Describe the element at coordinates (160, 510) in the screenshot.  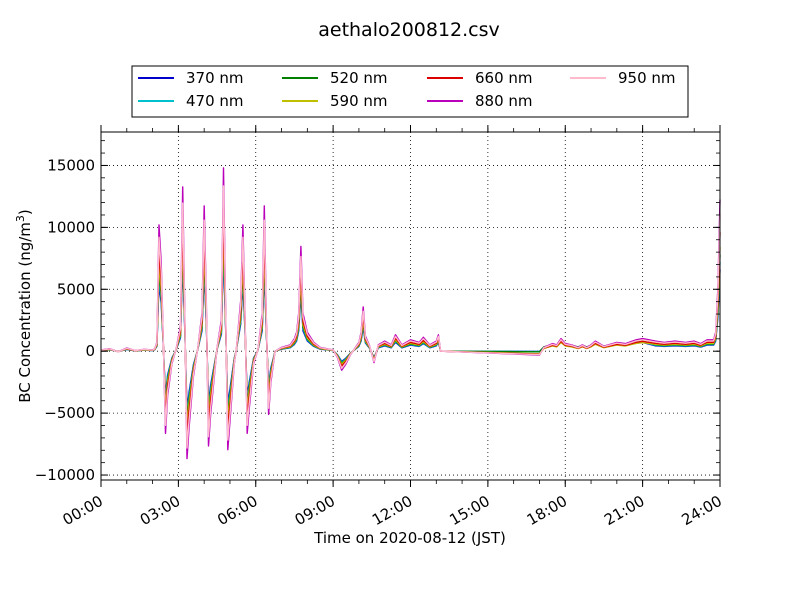
I see `x-tick-label: 03:00` at that location.